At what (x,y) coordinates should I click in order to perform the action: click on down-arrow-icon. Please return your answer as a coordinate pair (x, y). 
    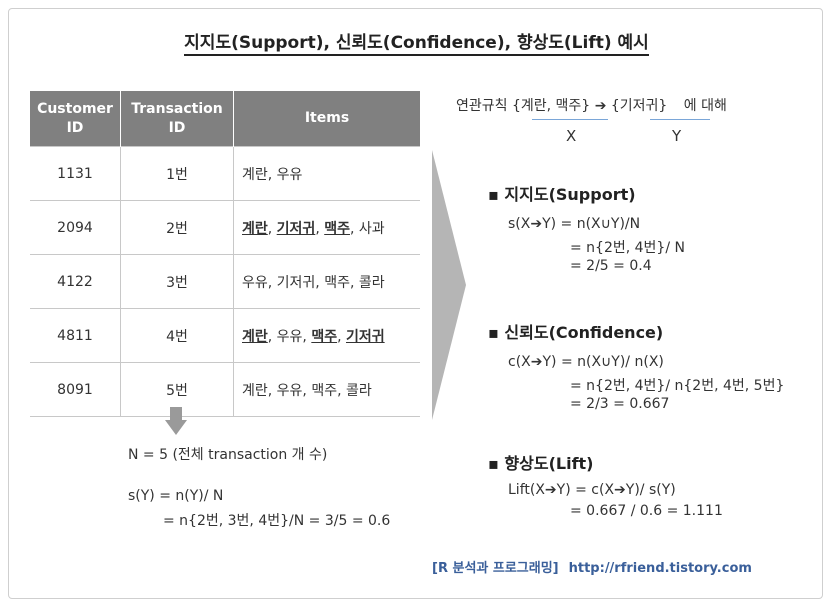
    Looking at the image, I should click on (176, 421).